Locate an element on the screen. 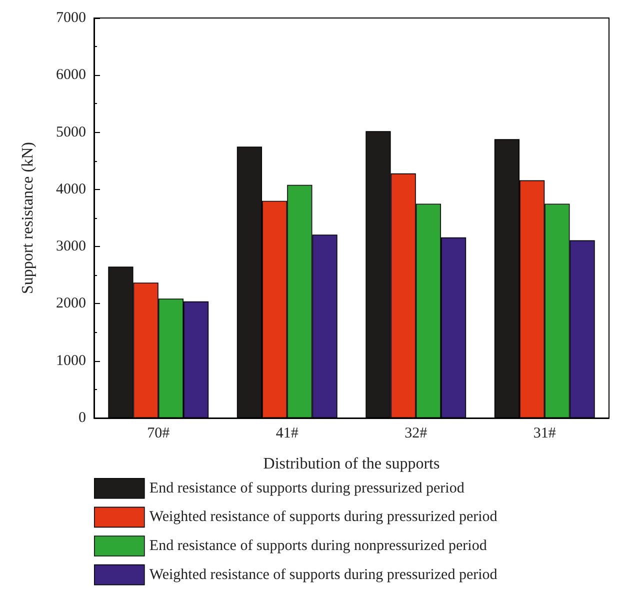  legend-label: End resistance of supports during nonpressurized period is located at coordinates (318, 546).